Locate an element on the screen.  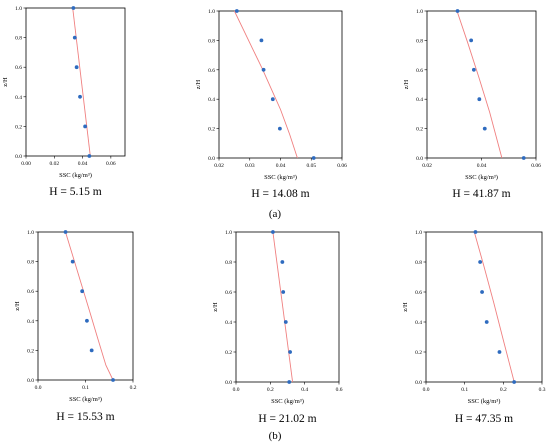
x-tick-label: 0.03 is located at coordinates (250, 166).